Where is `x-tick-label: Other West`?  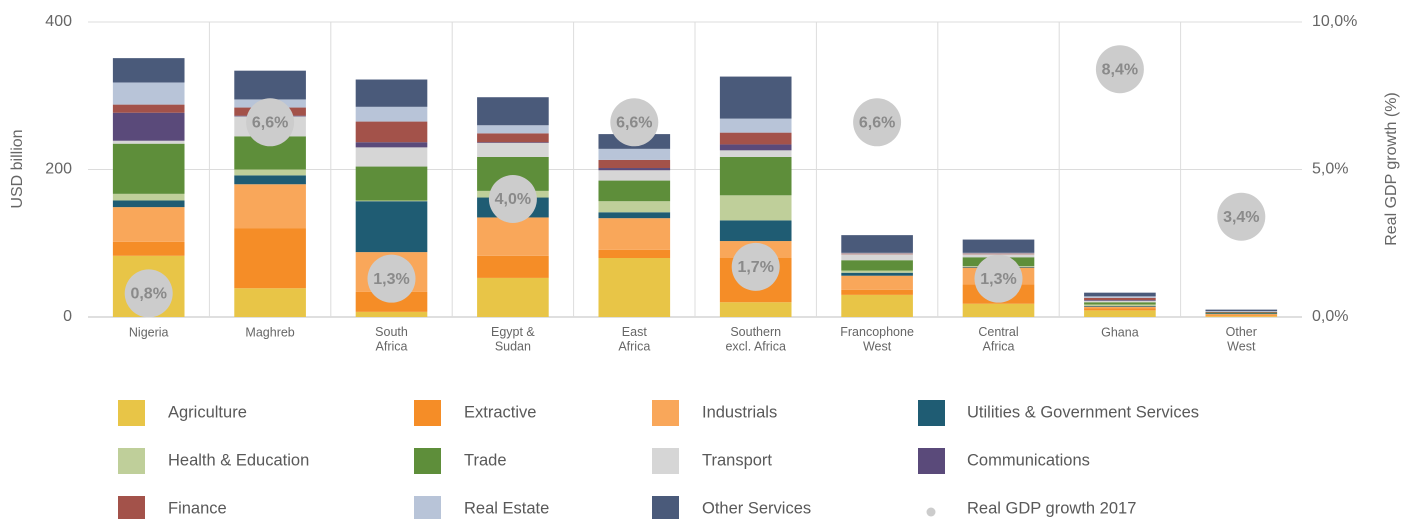 x-tick-label: Other West is located at coordinates (1241, 339).